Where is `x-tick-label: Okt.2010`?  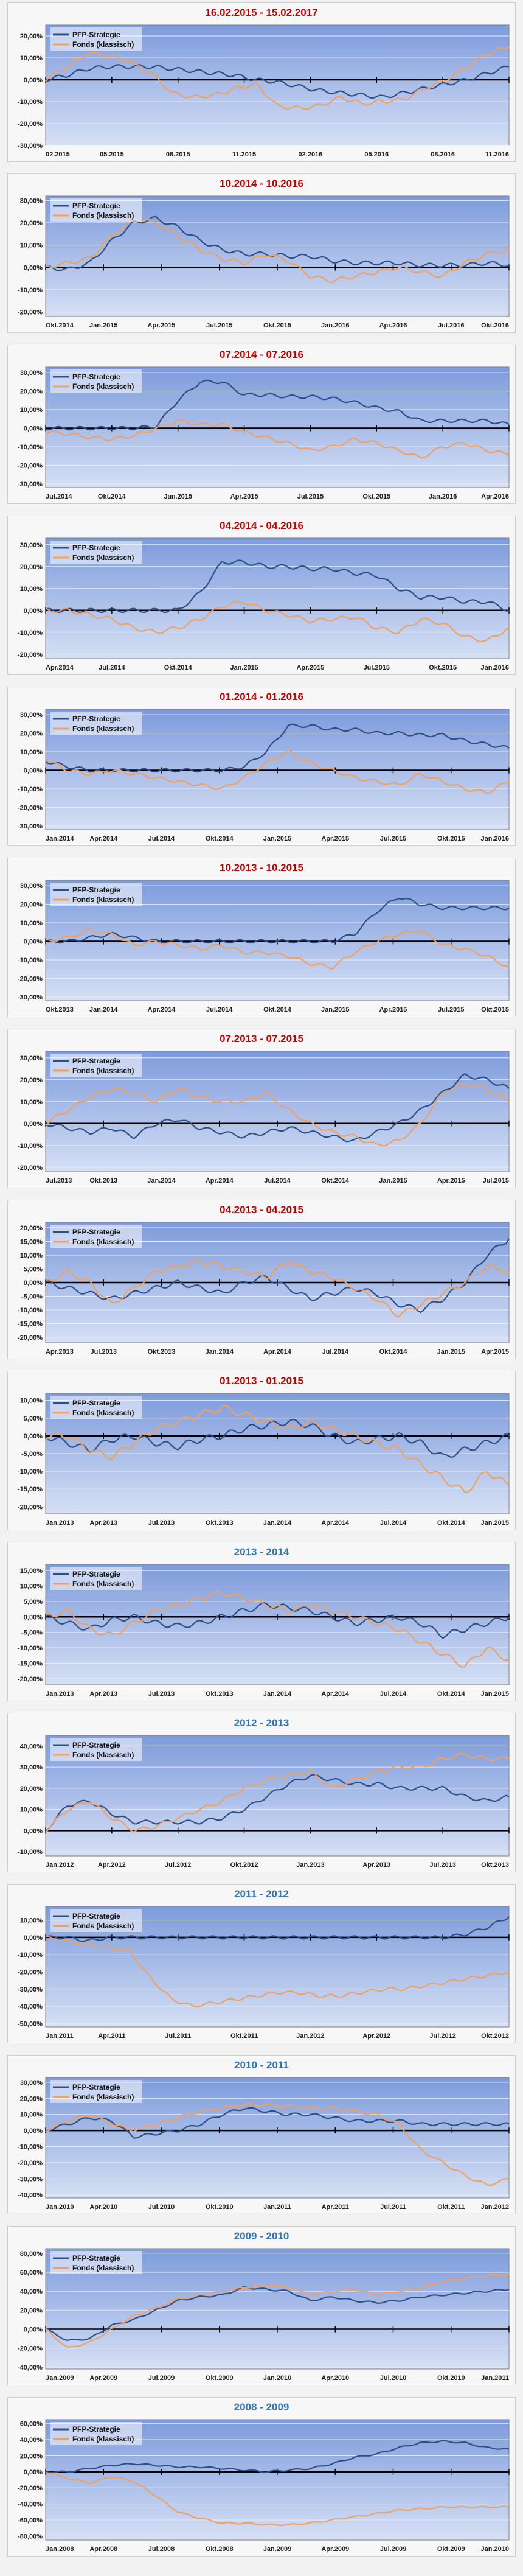 x-tick-label: Okt.2010 is located at coordinates (220, 2207).